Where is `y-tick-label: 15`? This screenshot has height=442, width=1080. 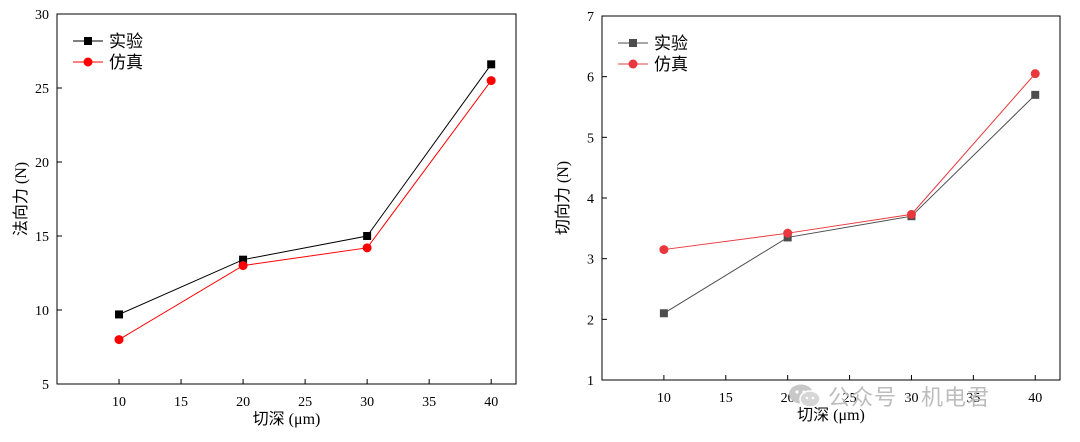 y-tick-label: 15 is located at coordinates (42, 237).